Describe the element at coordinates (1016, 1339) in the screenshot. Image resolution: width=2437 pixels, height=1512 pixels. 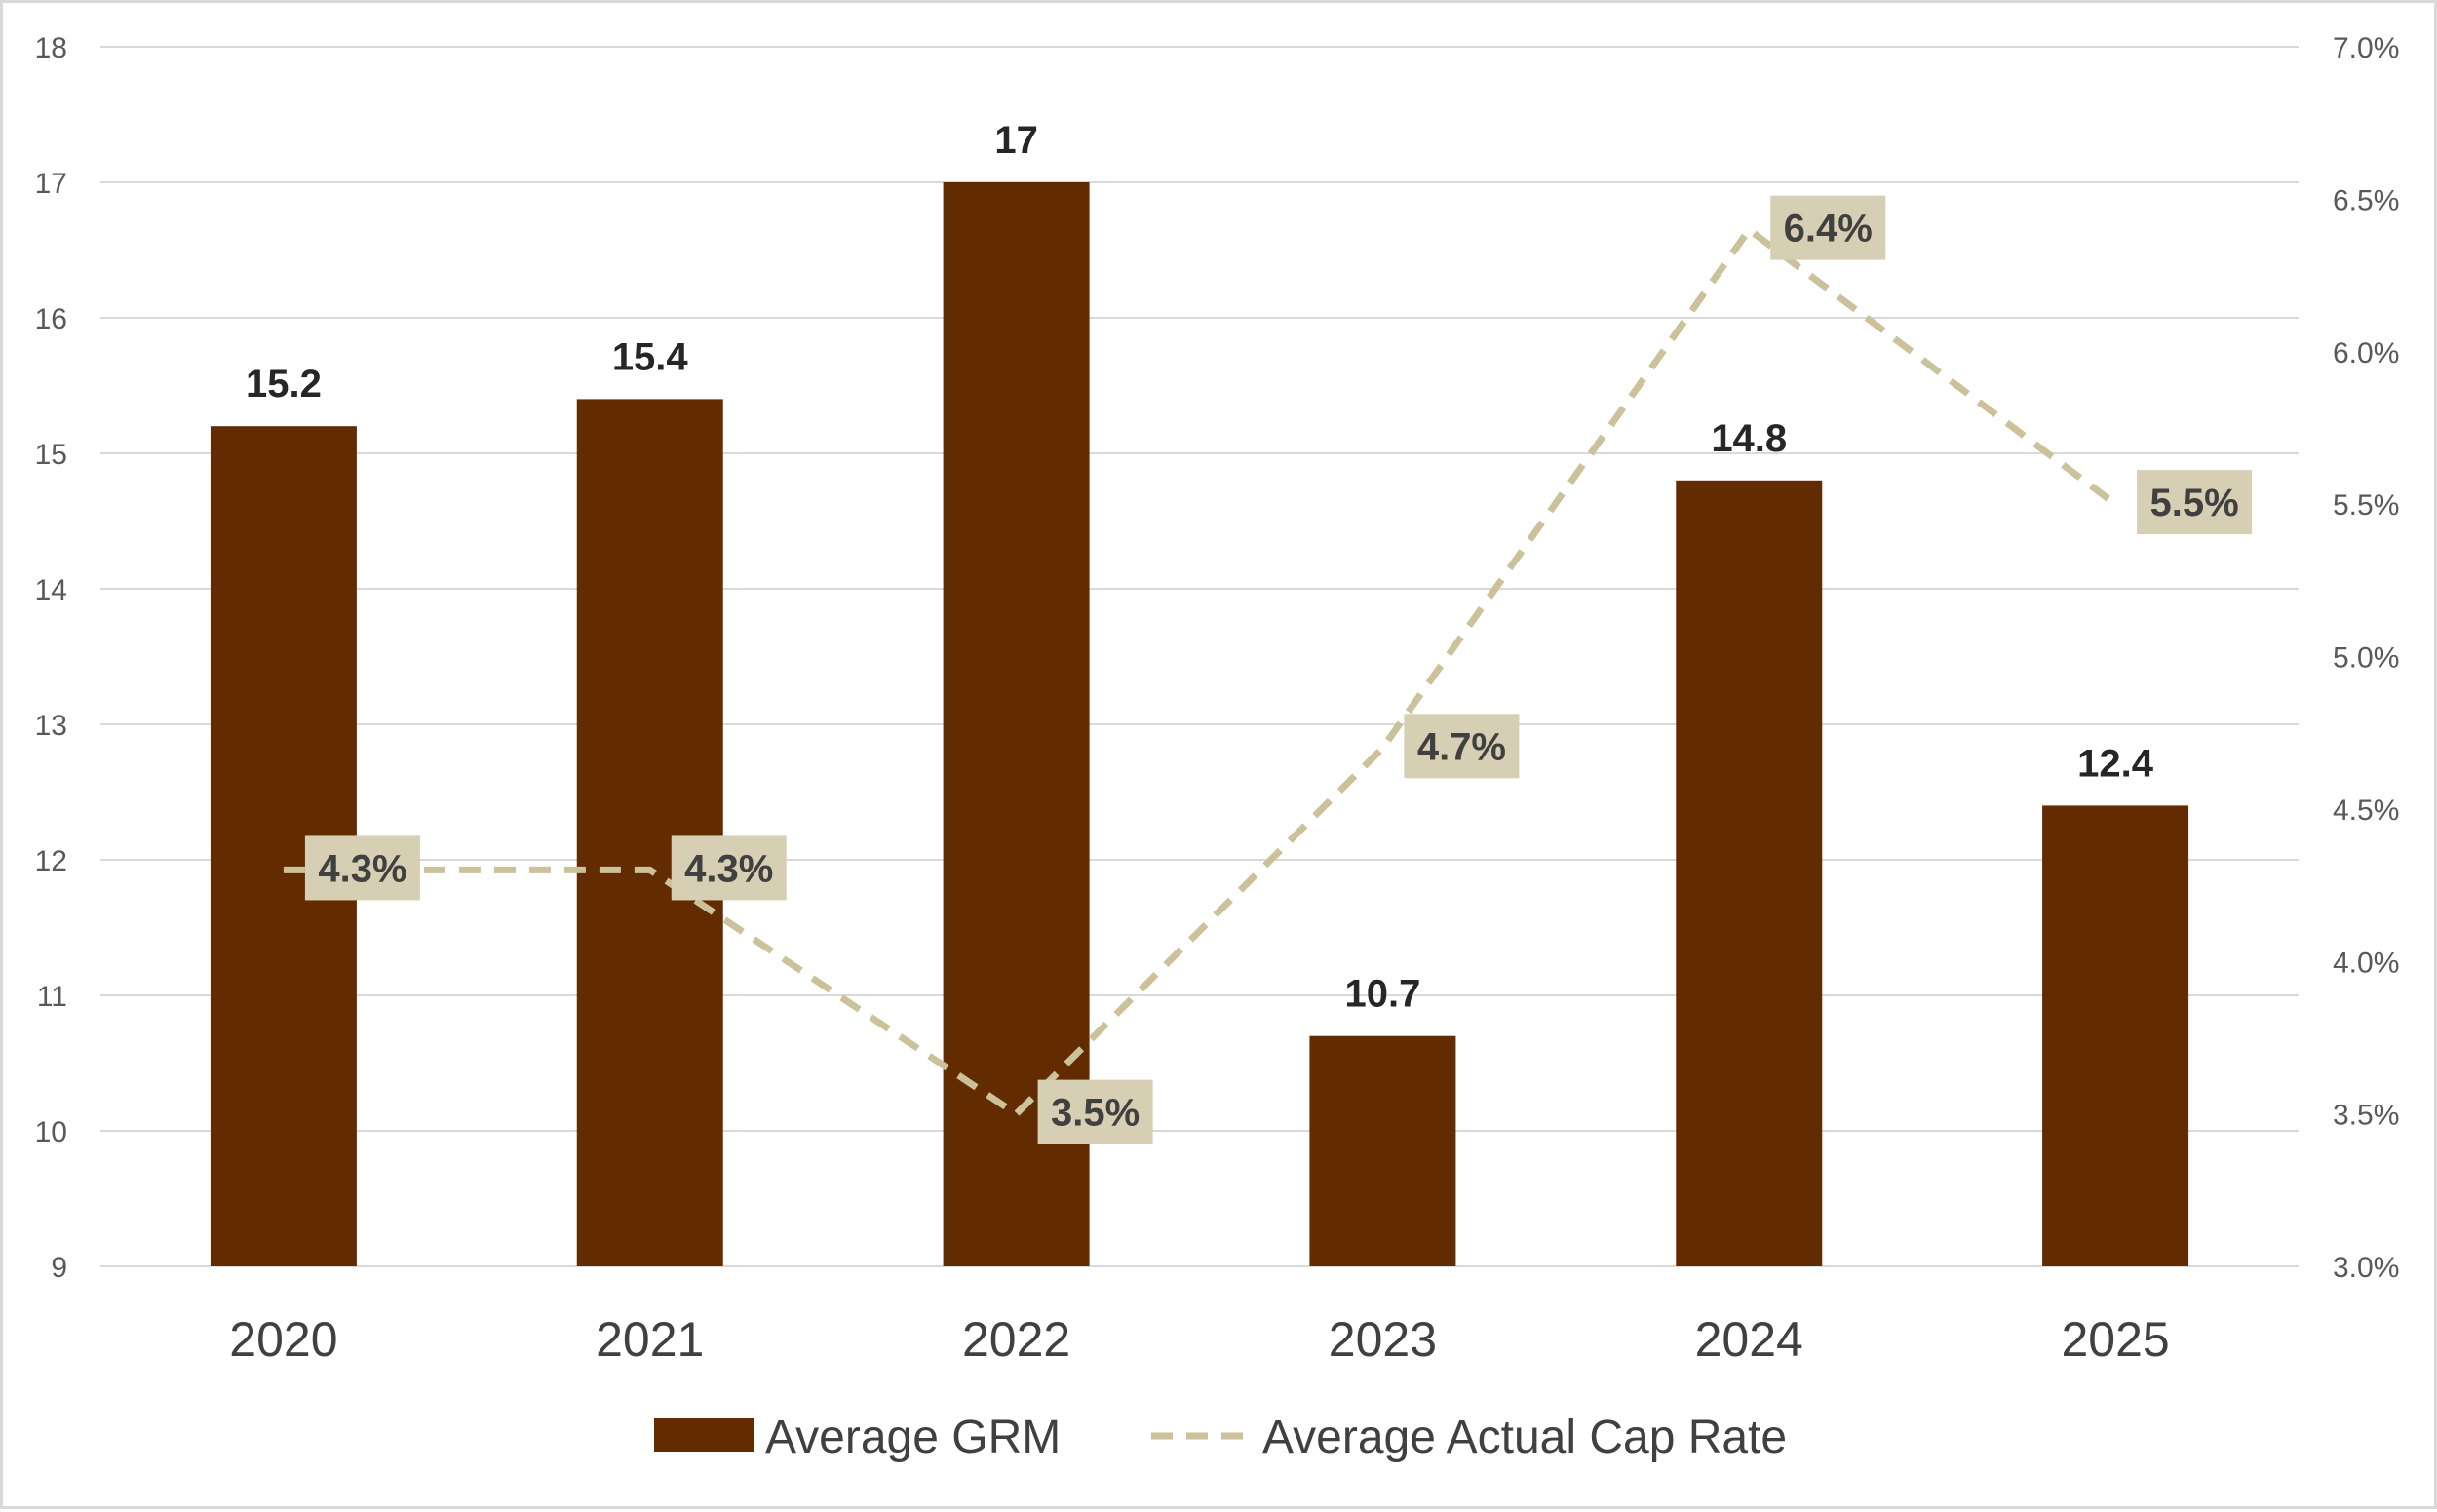
I see `x-category-label: 2022` at that location.